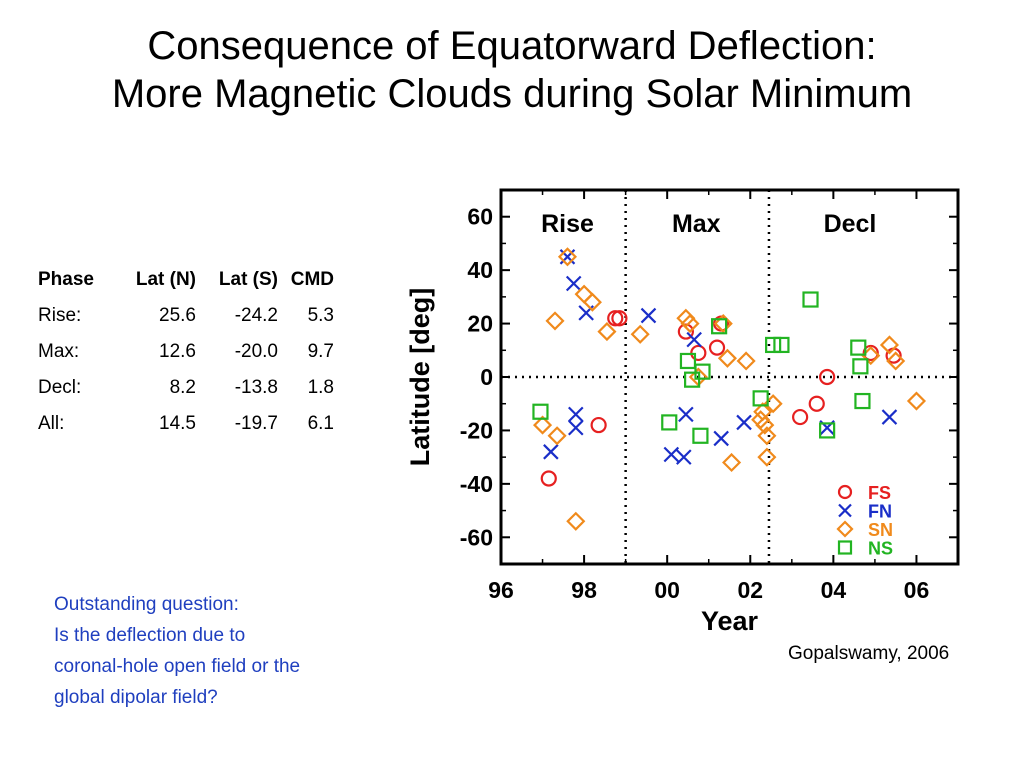  I want to click on table-row: Decl: 8.2 -13.8 1.8, so click(186, 388).